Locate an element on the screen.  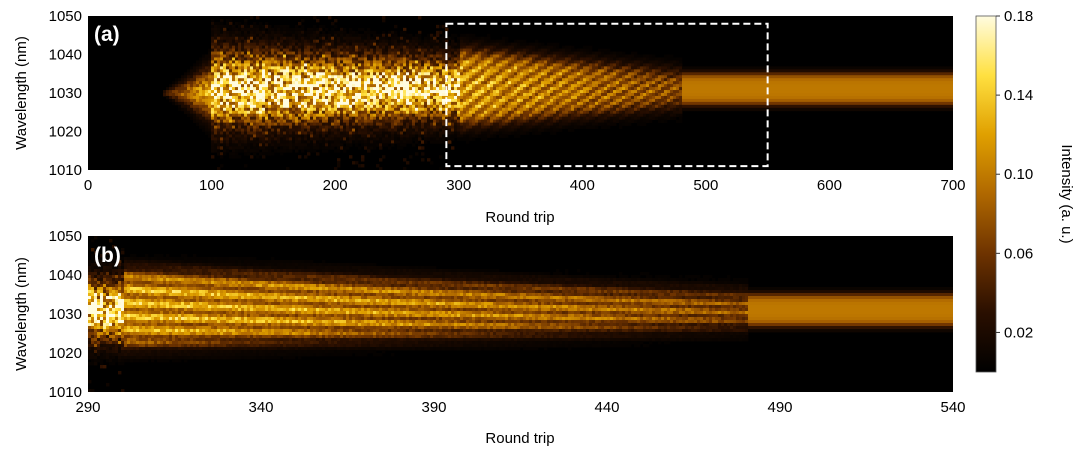
colorbar-ticks: 0.02 0.06 0.10 0.14 0.18 is located at coordinates (1014, 174).